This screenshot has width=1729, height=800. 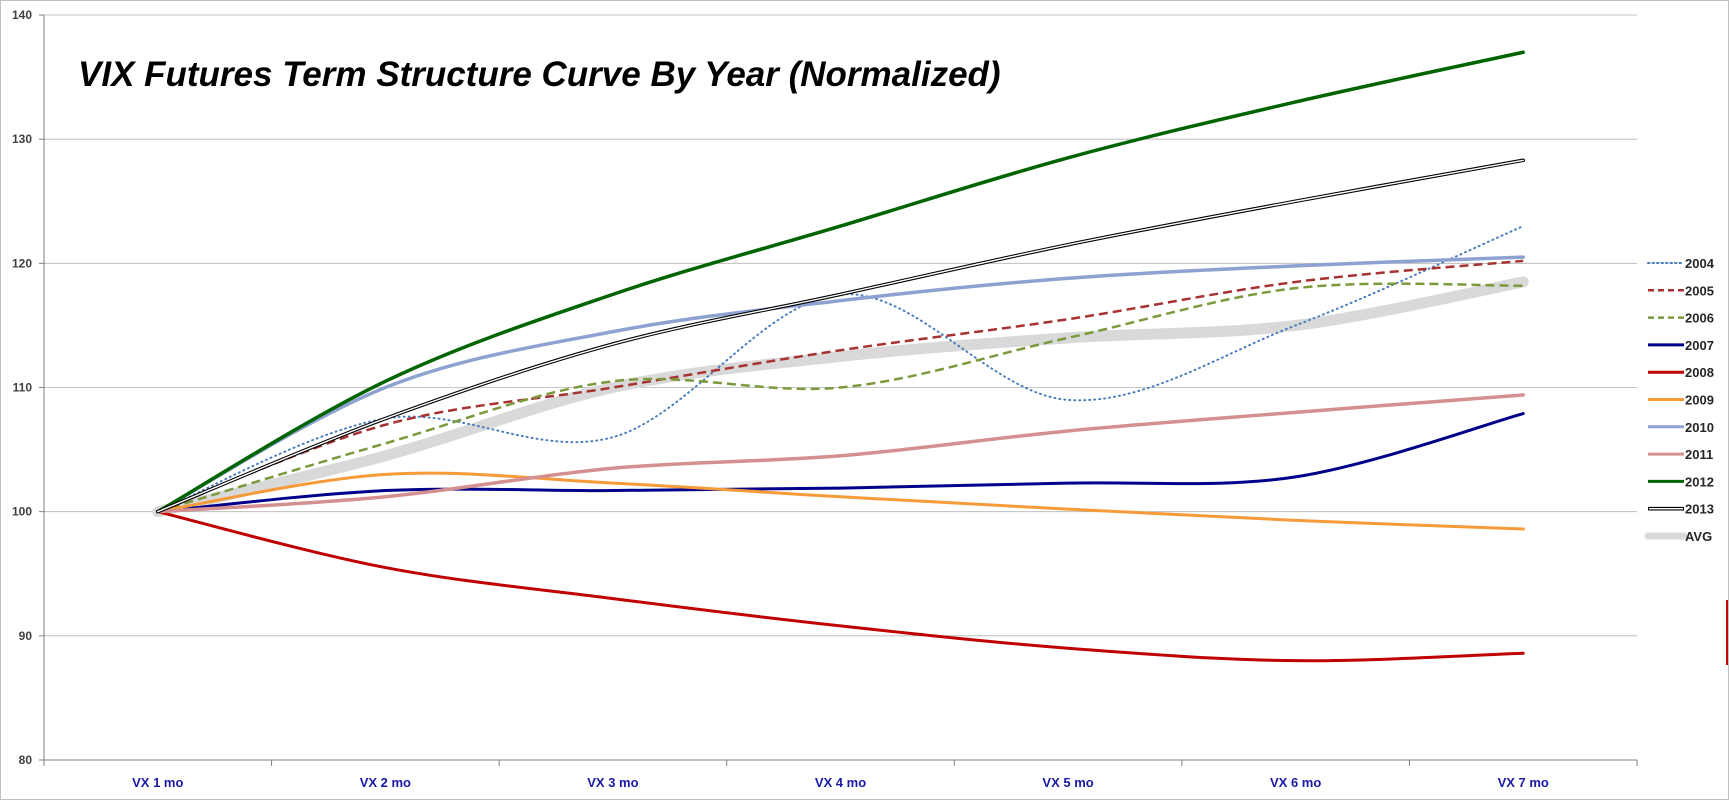 I want to click on legend-item-2006: 2006, so click(x=1681, y=318).